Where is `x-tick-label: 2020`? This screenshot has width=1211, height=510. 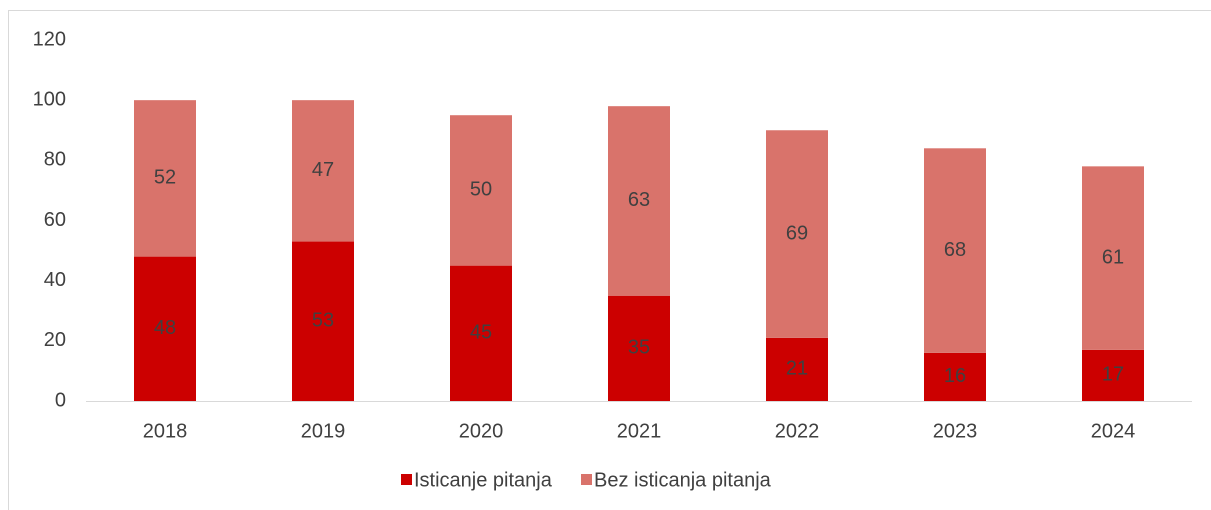 x-tick-label: 2020 is located at coordinates (481, 431).